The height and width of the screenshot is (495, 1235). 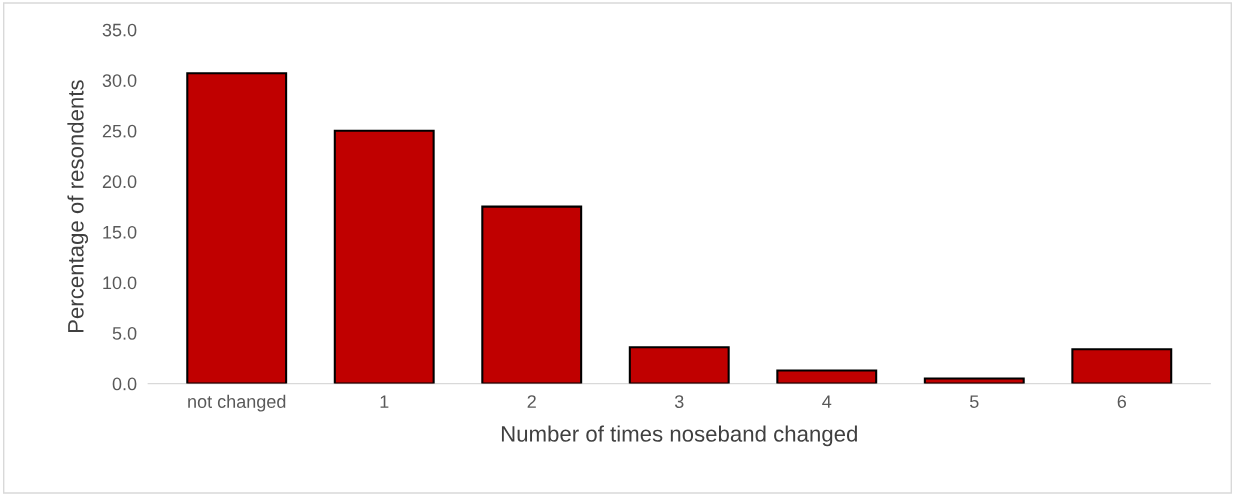 What do you see at coordinates (119, 182) in the screenshot?
I see `y-tick-label: 20.0` at bounding box center [119, 182].